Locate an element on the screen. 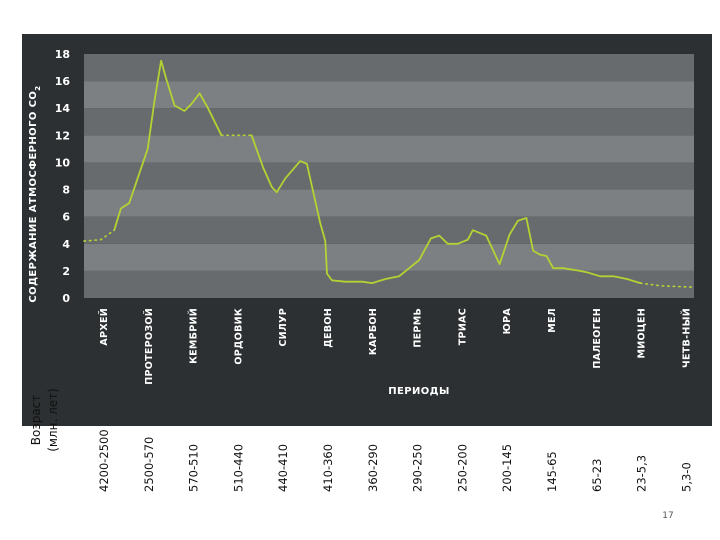 The width and height of the screenshot is (720, 540). period-label: ОРДОВИК is located at coordinates (238, 336).